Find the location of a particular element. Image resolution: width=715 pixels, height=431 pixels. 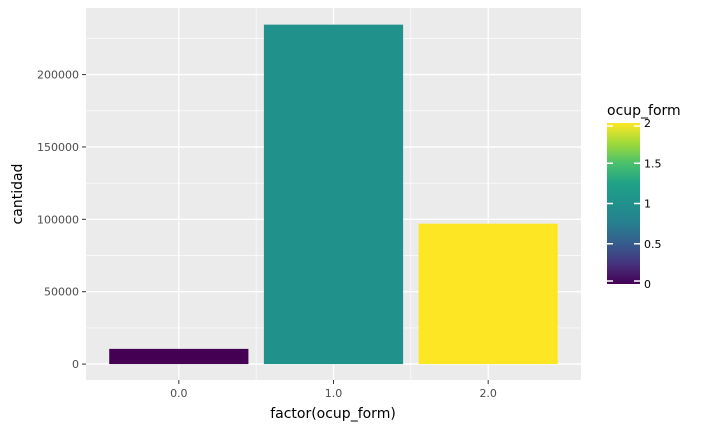

y-axis-title: cantidad is located at coordinates (18, 194).